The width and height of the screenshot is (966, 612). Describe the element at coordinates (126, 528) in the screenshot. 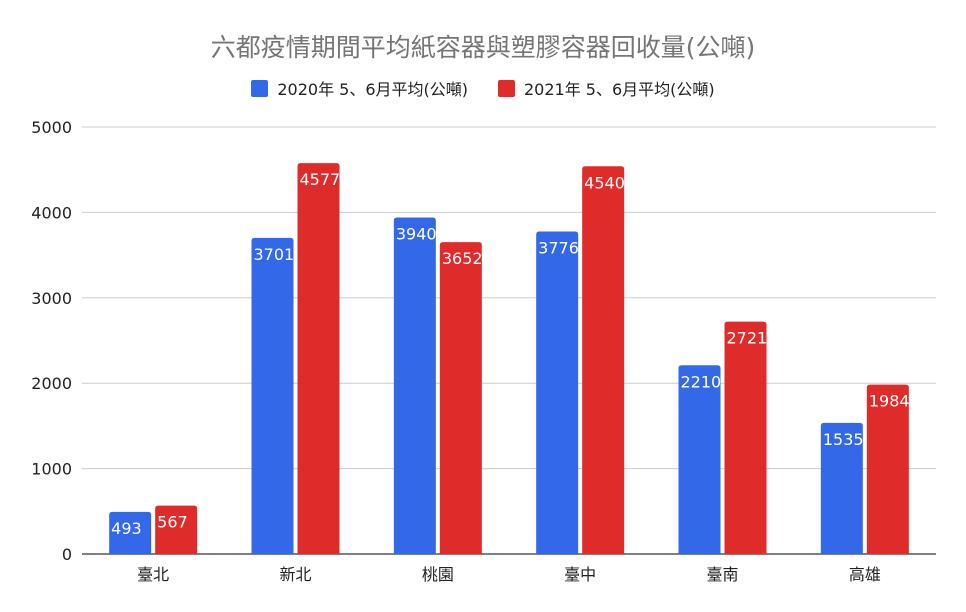

I see `data-label: 493` at that location.